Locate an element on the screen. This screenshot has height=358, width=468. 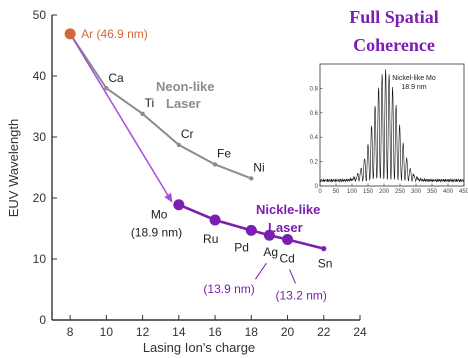
neon-element-label: Ni is located at coordinates (258, 167).